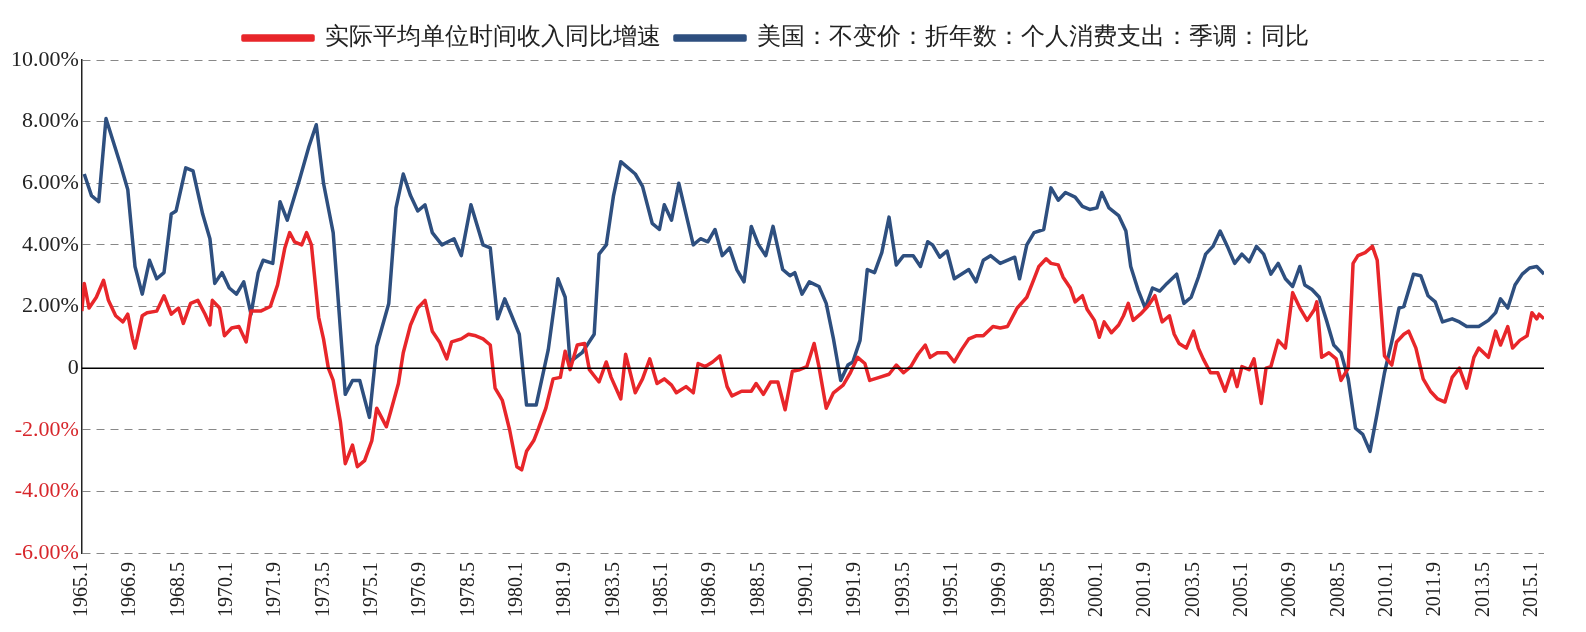 This screenshot has width=1586, height=632. I want to click on y-tick-label: 4.00%, so click(50, 243).